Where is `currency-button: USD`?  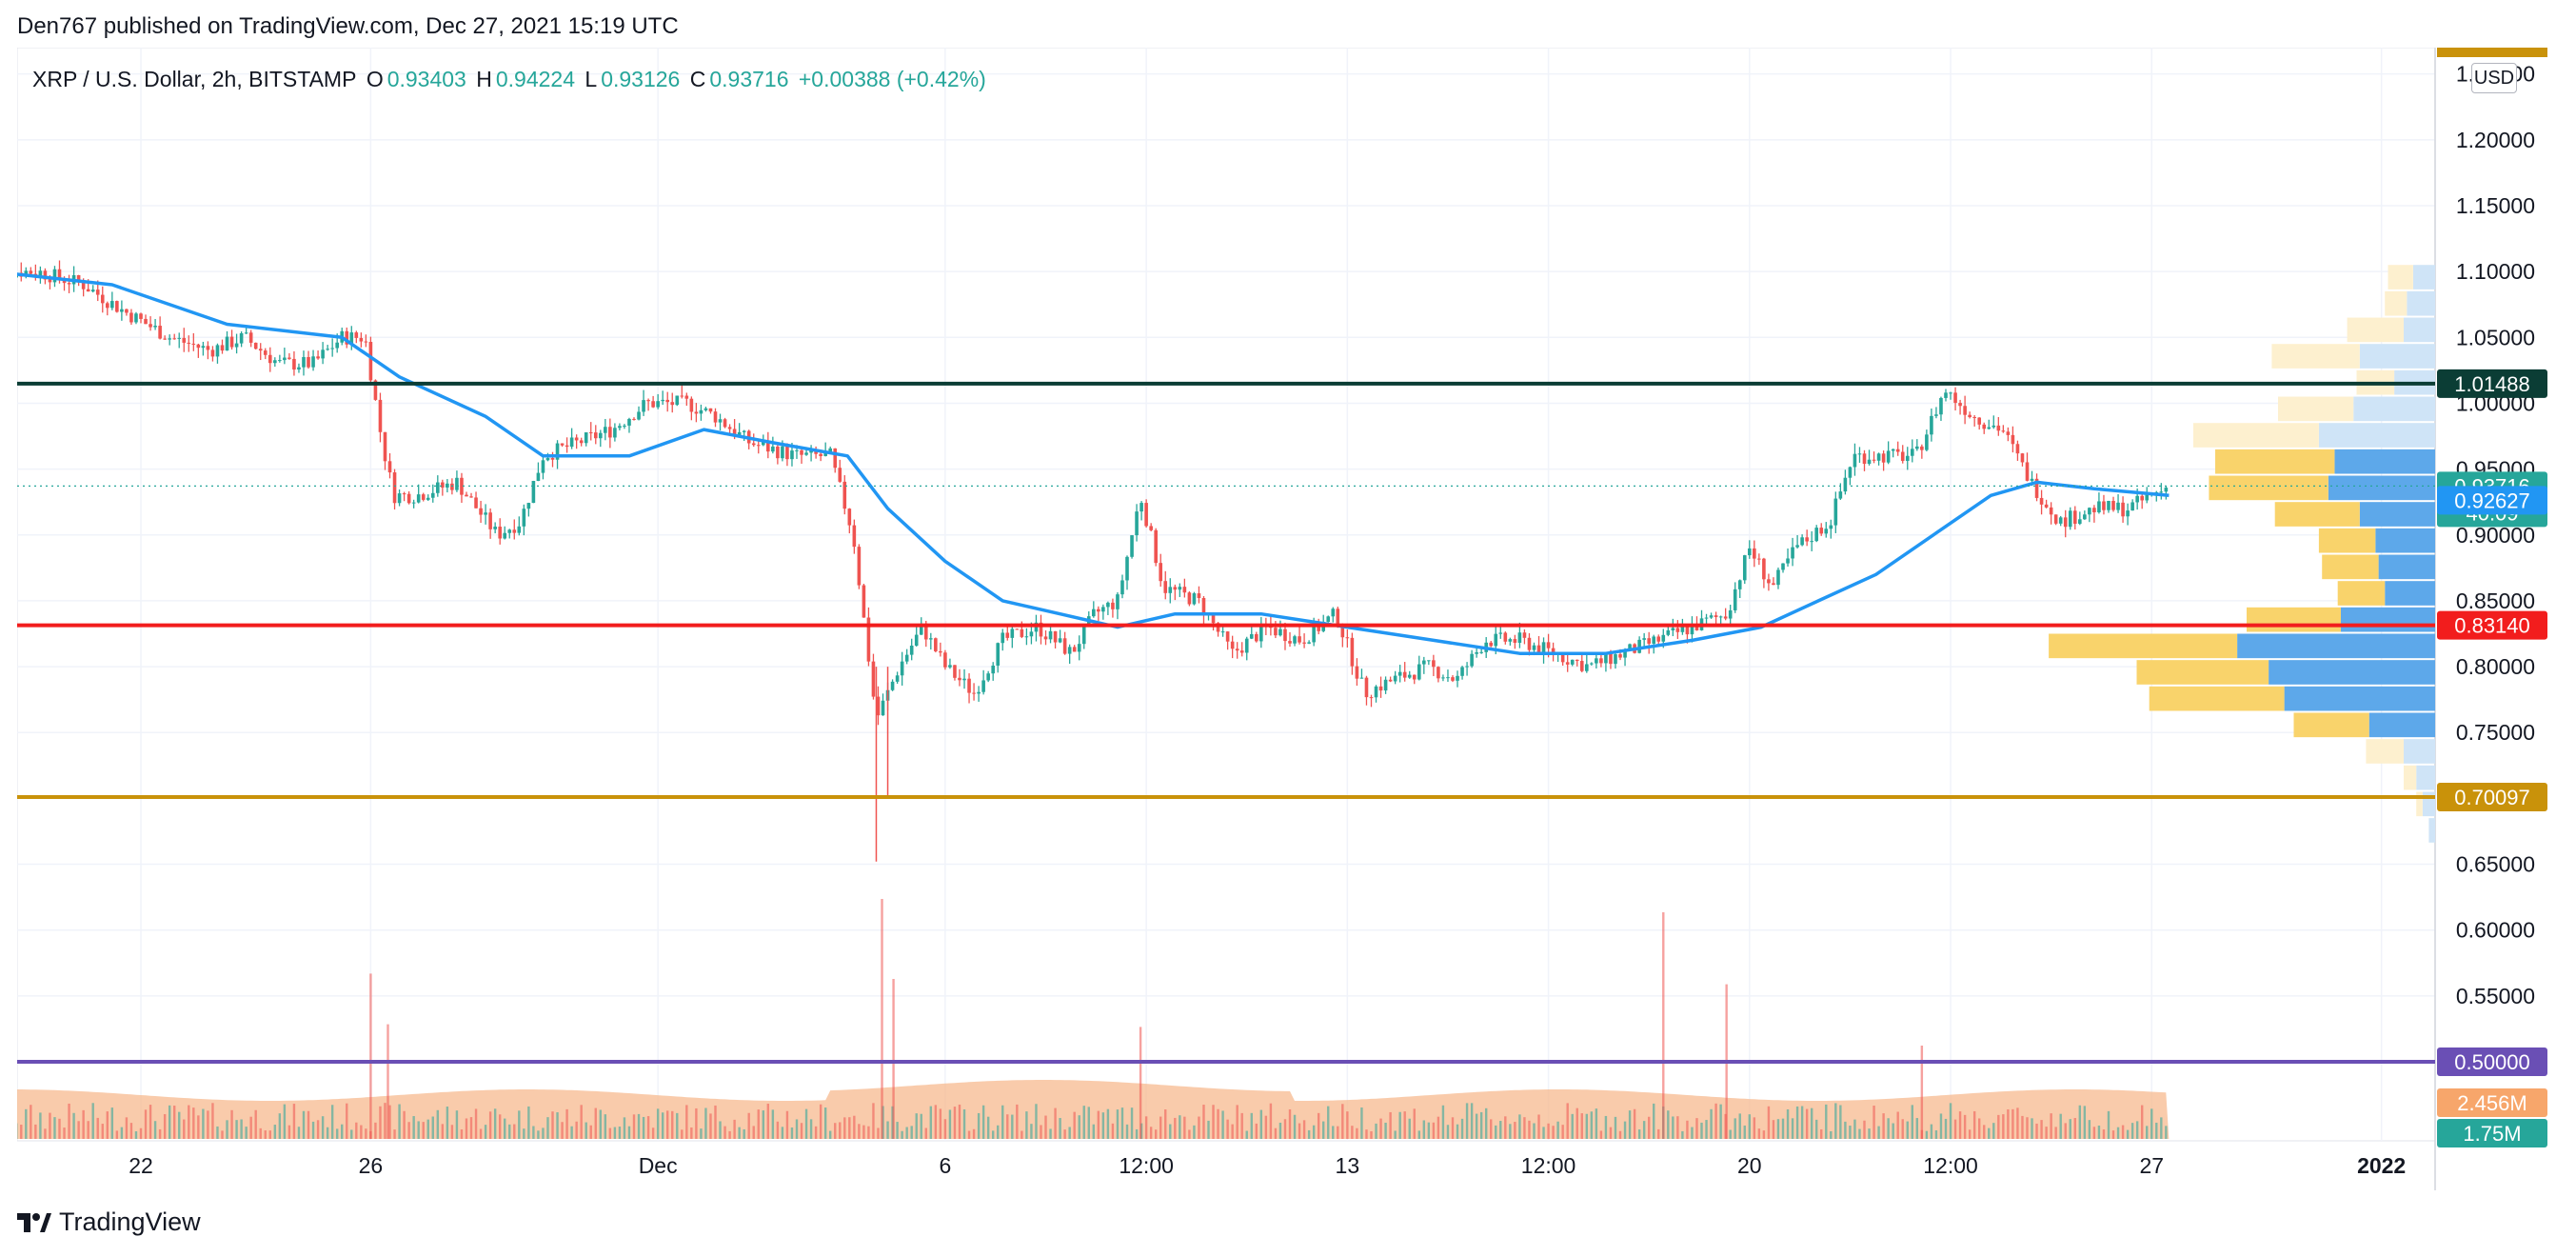
currency-button: USD is located at coordinates (2494, 78).